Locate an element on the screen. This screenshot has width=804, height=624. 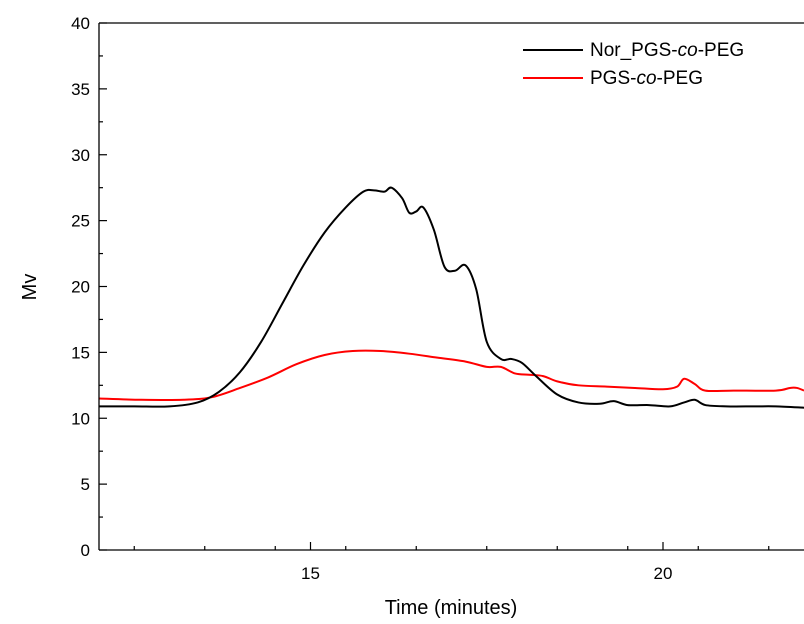
series-line-pgs-co-peg is located at coordinates (451, 375).